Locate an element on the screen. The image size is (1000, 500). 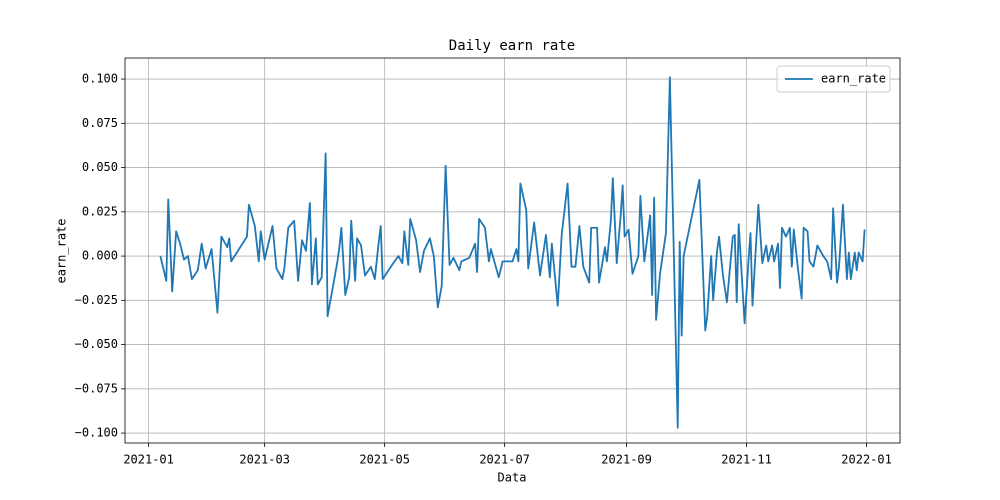
y-axis-label: earn_rate is located at coordinates (62, 250).